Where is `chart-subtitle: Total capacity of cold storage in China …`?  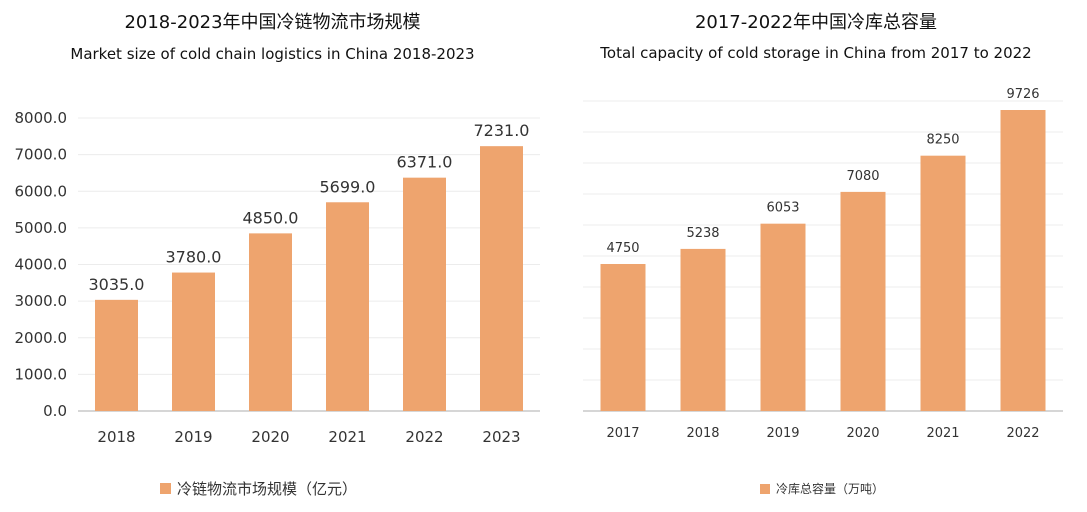 chart-subtitle: Total capacity of cold storage in China … is located at coordinates (816, 53).